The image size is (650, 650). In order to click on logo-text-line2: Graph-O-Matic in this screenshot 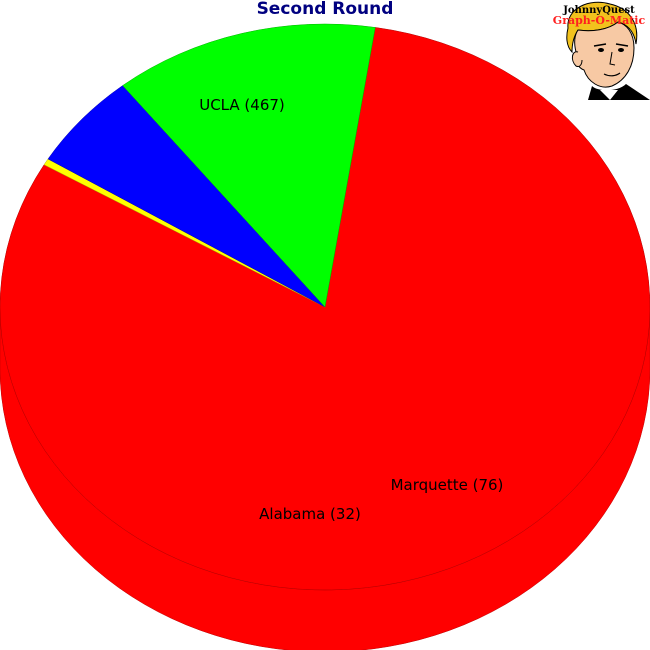, I will do `click(599, 20)`.